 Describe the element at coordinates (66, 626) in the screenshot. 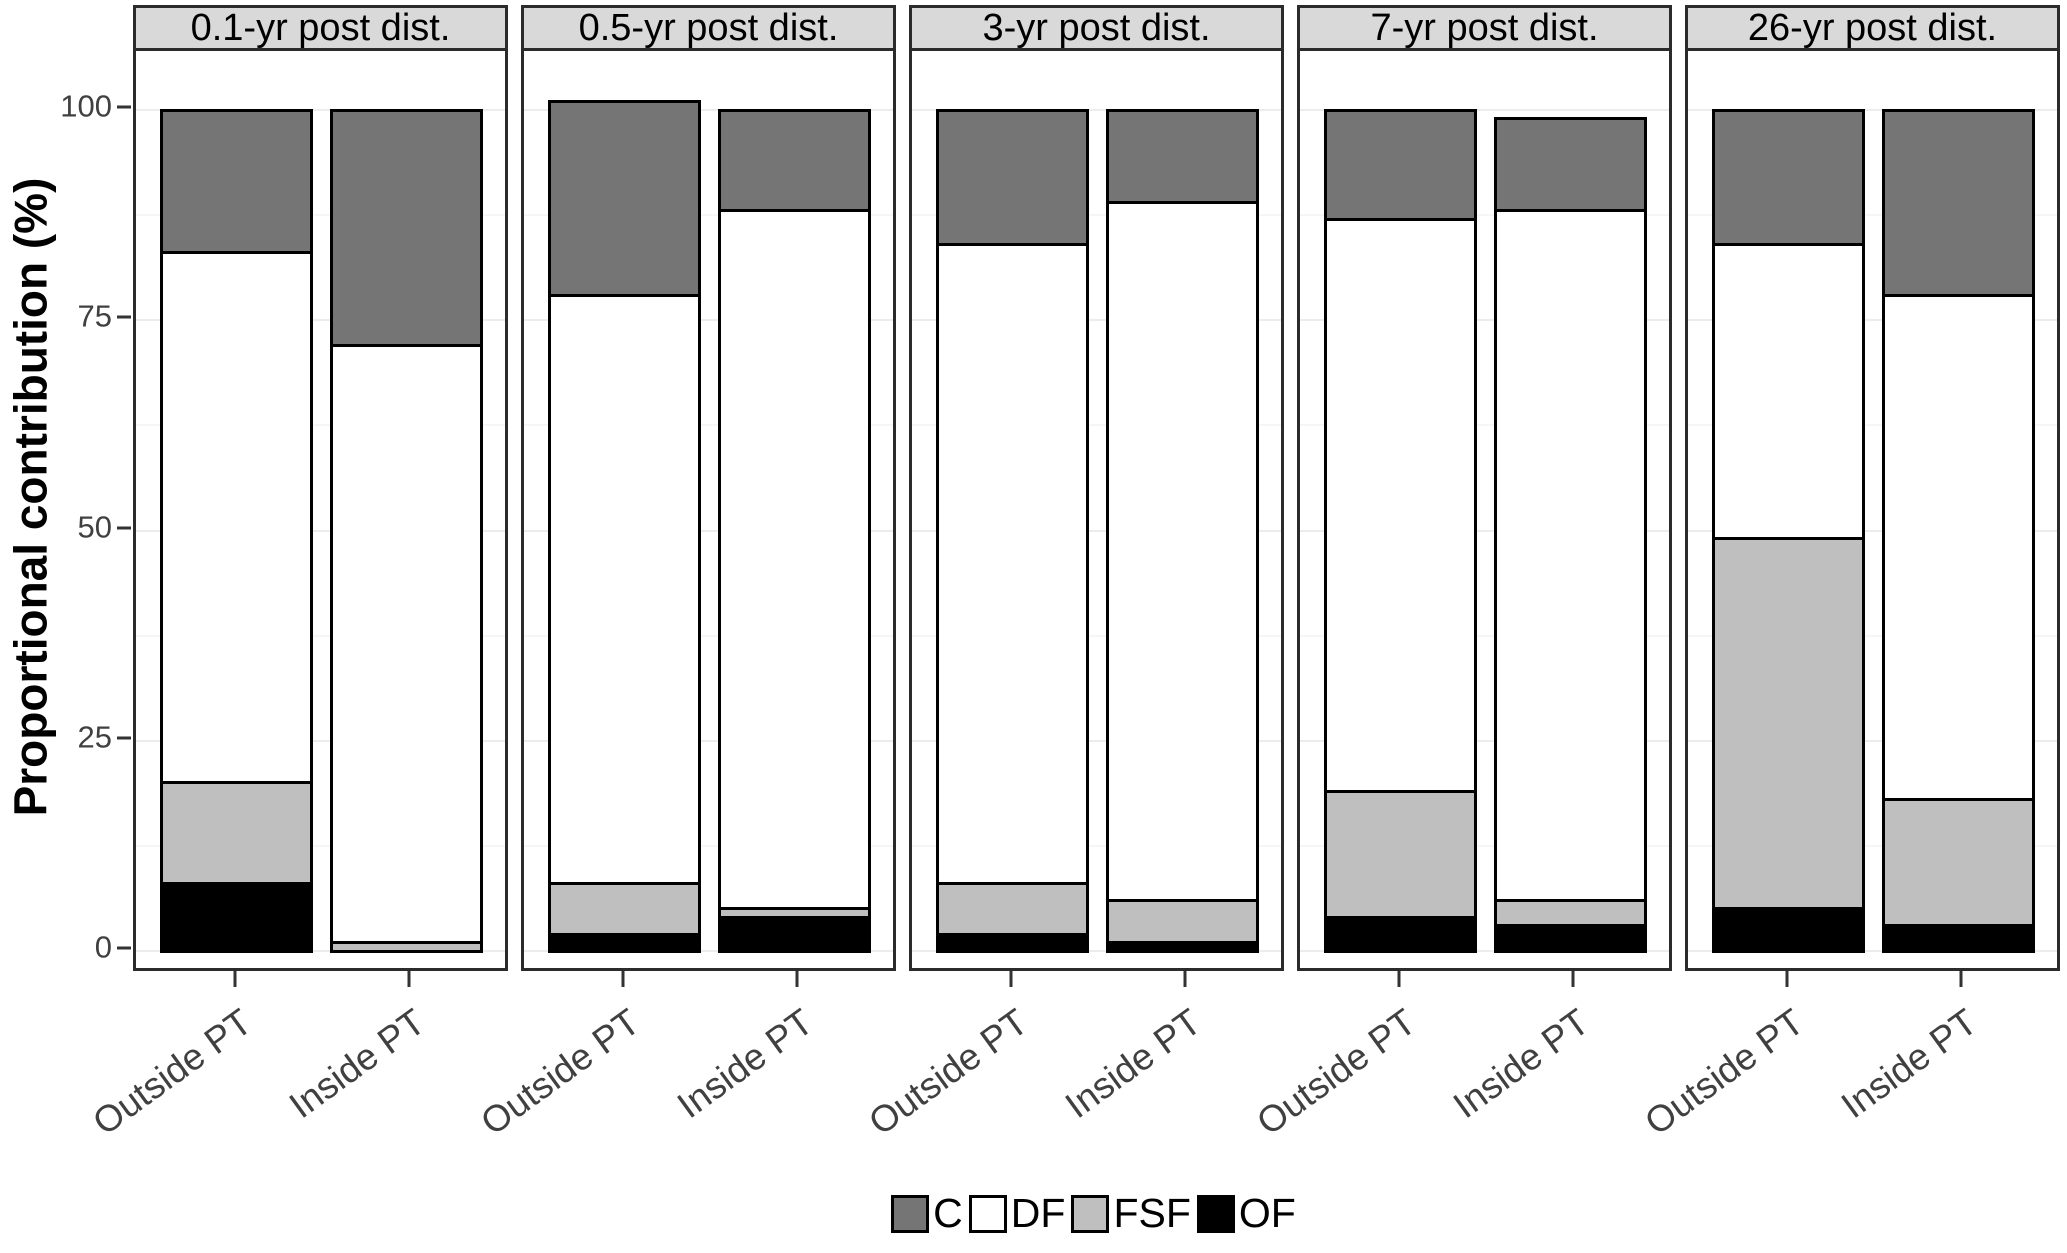

I see `y-axis: 100 75 50 25 0` at that location.